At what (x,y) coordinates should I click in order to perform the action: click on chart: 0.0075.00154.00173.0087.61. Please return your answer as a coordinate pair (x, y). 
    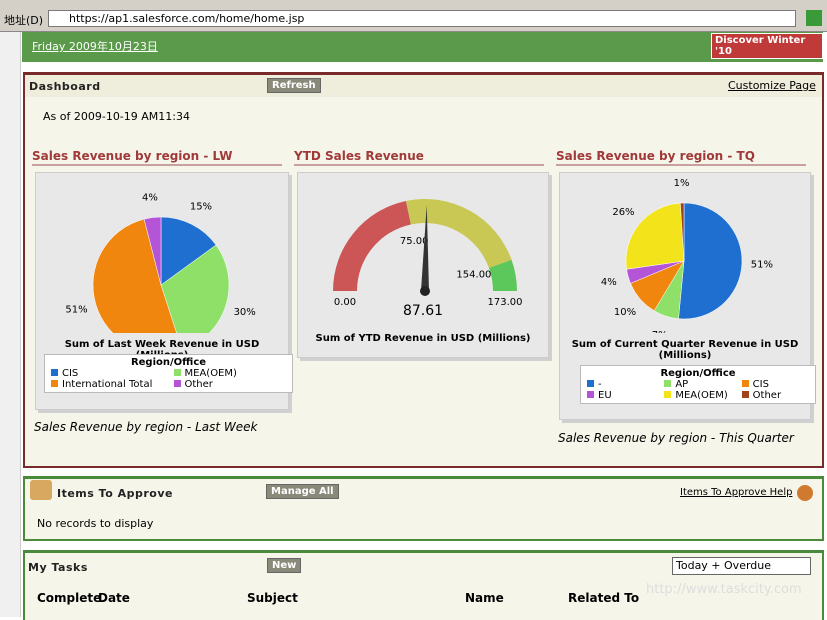
    Looking at the image, I should click on (423, 253).